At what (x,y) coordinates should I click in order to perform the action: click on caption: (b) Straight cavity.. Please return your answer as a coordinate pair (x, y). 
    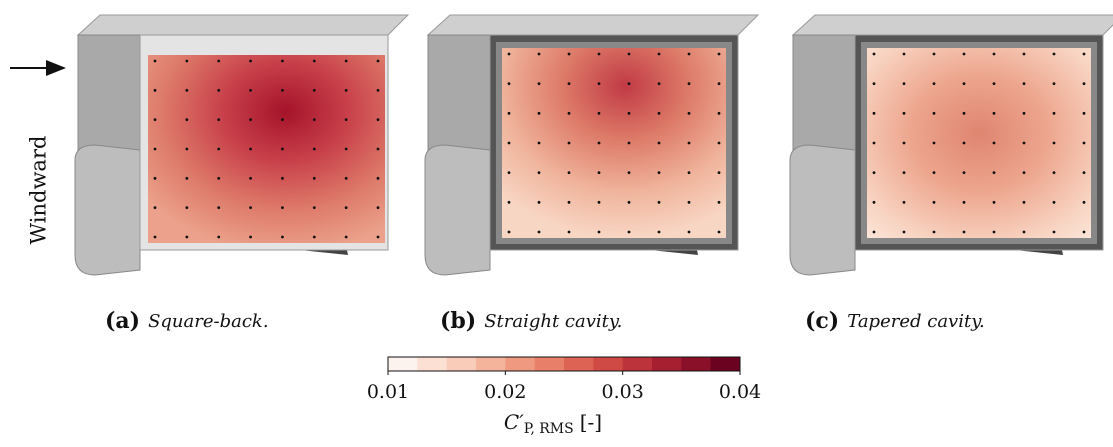
    Looking at the image, I should click on (531, 321).